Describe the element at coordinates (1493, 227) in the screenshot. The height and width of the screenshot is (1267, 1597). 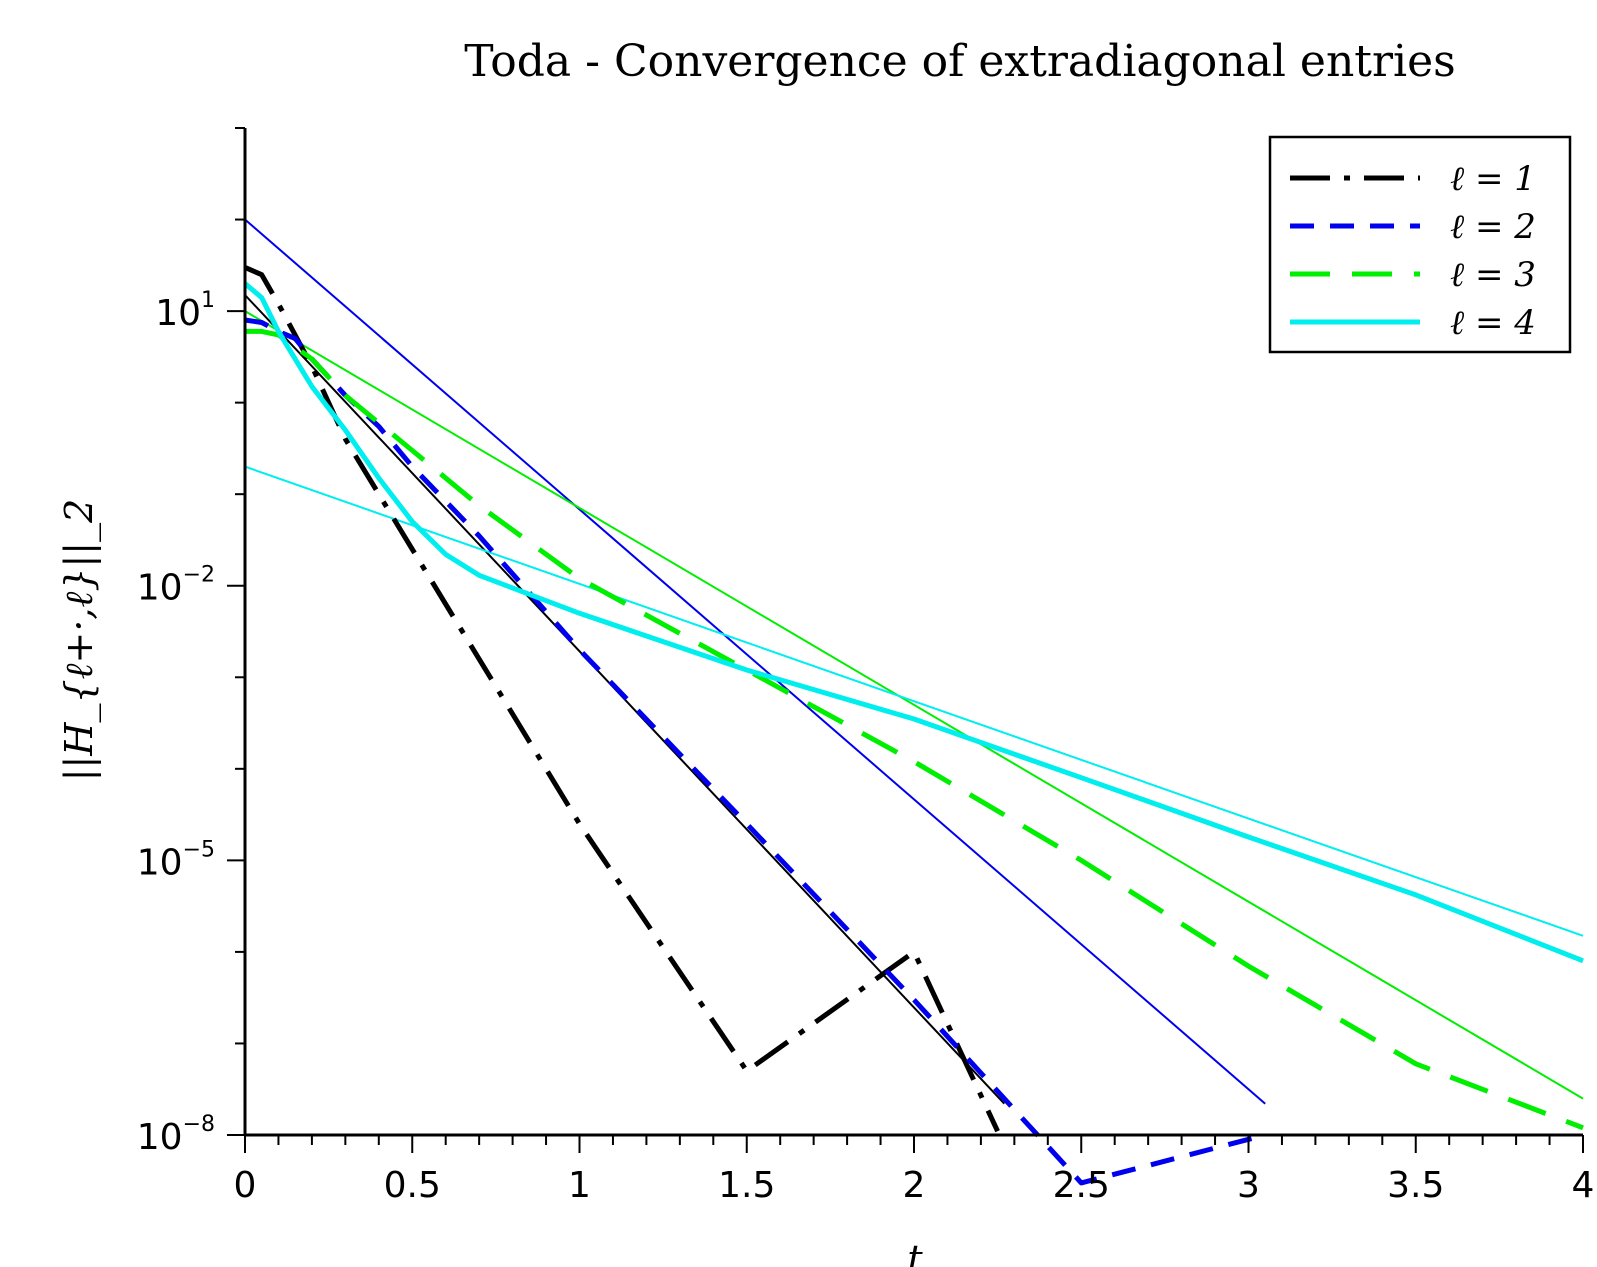
I see `legend-label: ℓ = 2` at that location.